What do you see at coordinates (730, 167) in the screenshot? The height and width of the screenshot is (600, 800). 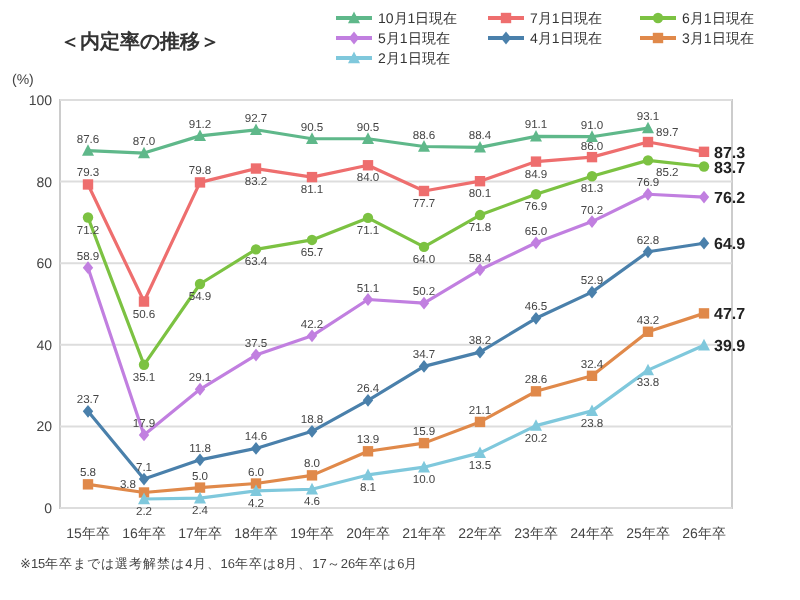 I see `data-label: 83.7` at bounding box center [730, 167].